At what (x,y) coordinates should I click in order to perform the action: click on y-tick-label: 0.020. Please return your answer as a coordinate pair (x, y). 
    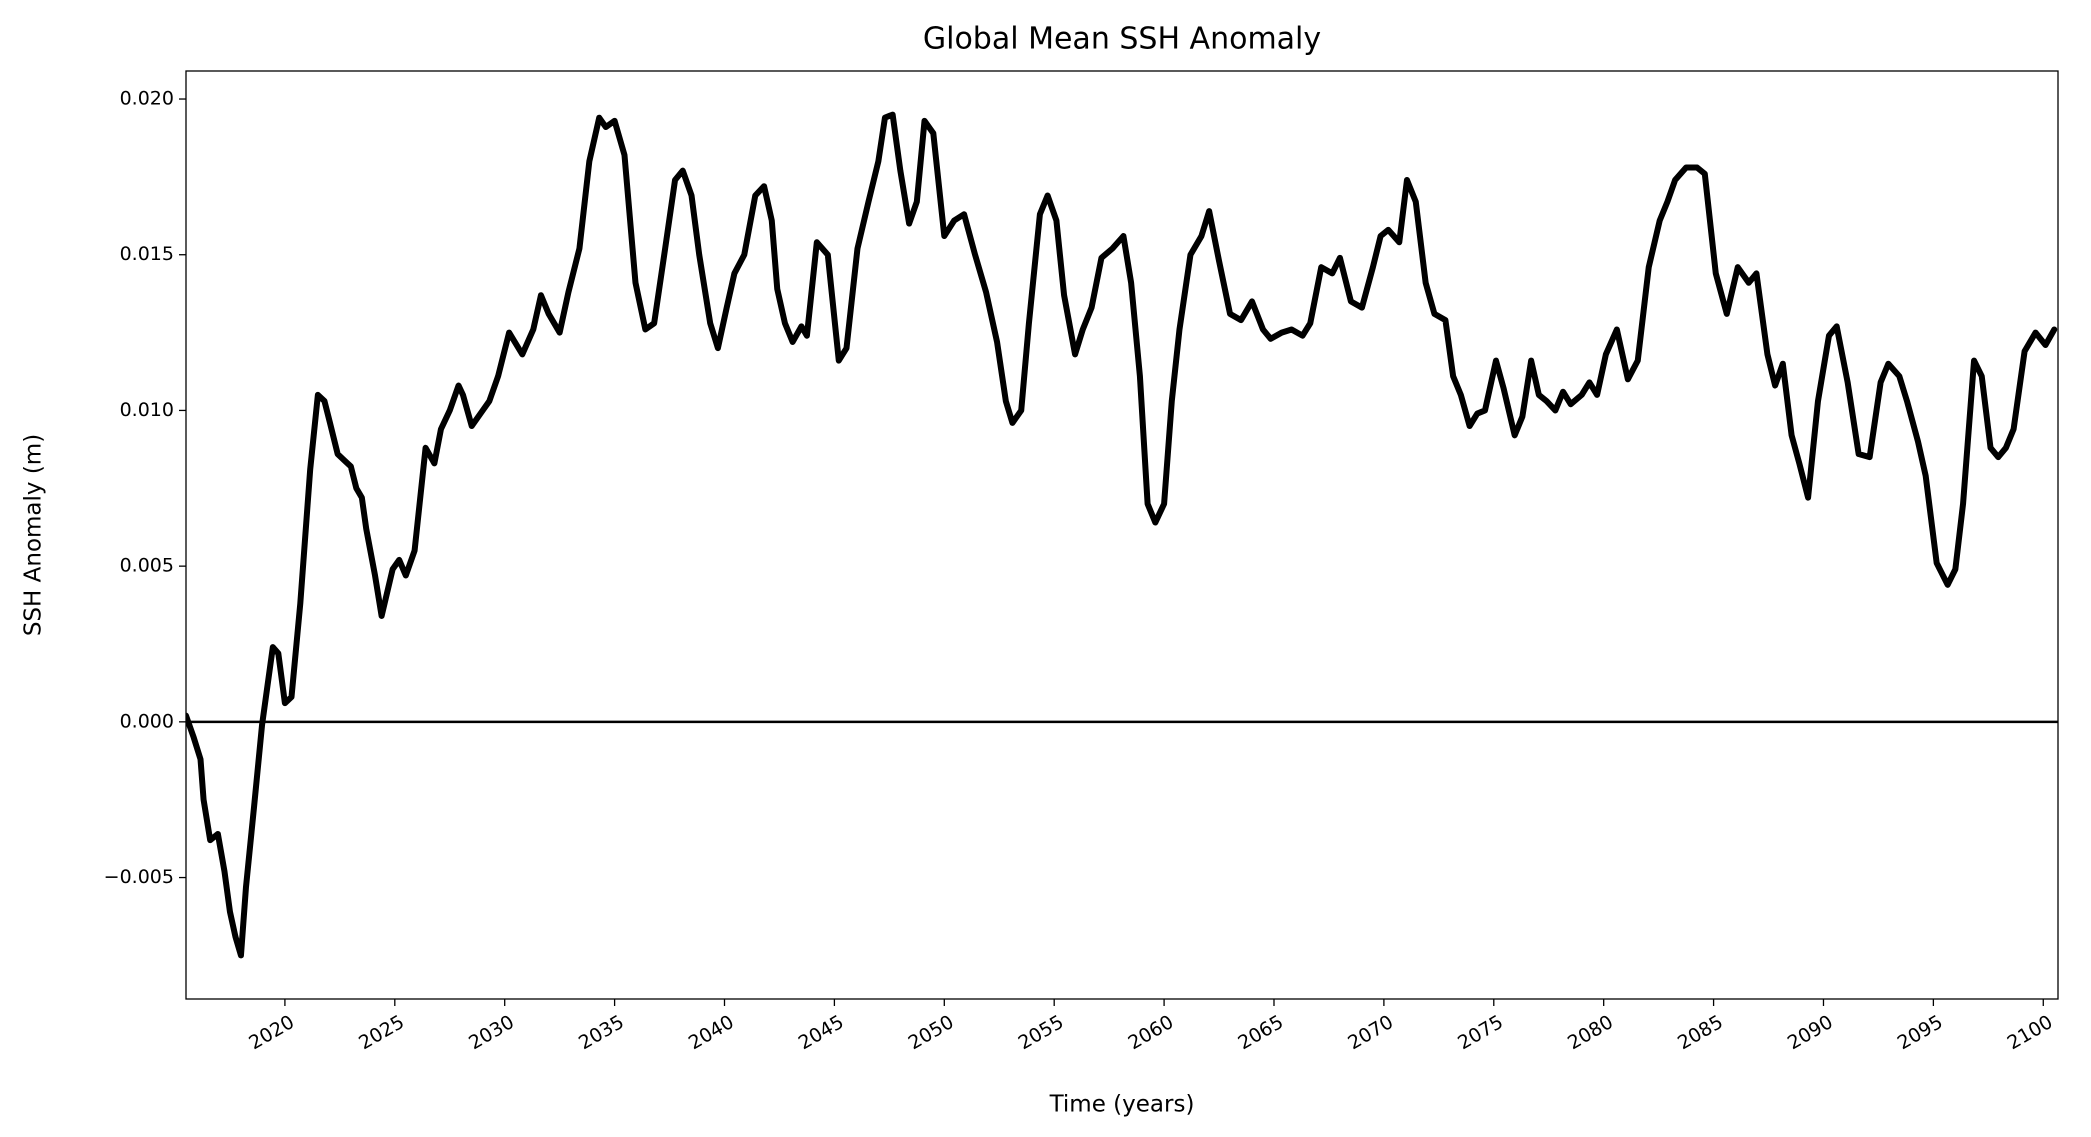
    Looking at the image, I should click on (147, 99).